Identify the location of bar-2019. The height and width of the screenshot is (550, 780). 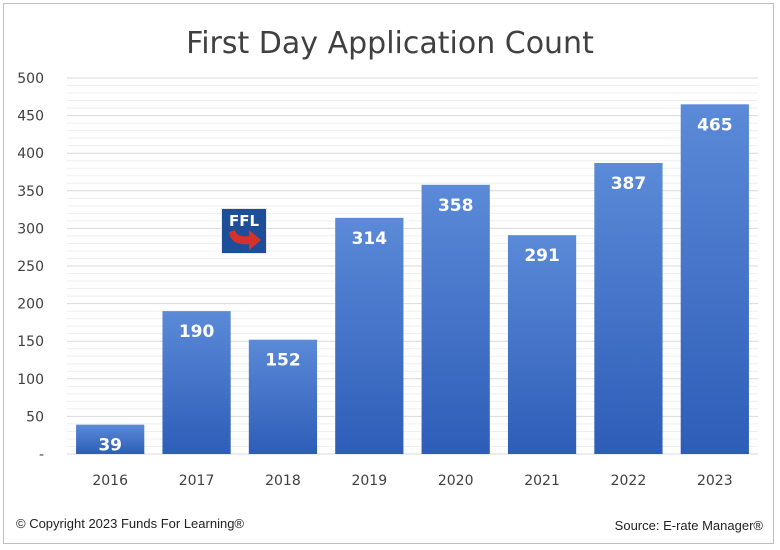
(369, 335).